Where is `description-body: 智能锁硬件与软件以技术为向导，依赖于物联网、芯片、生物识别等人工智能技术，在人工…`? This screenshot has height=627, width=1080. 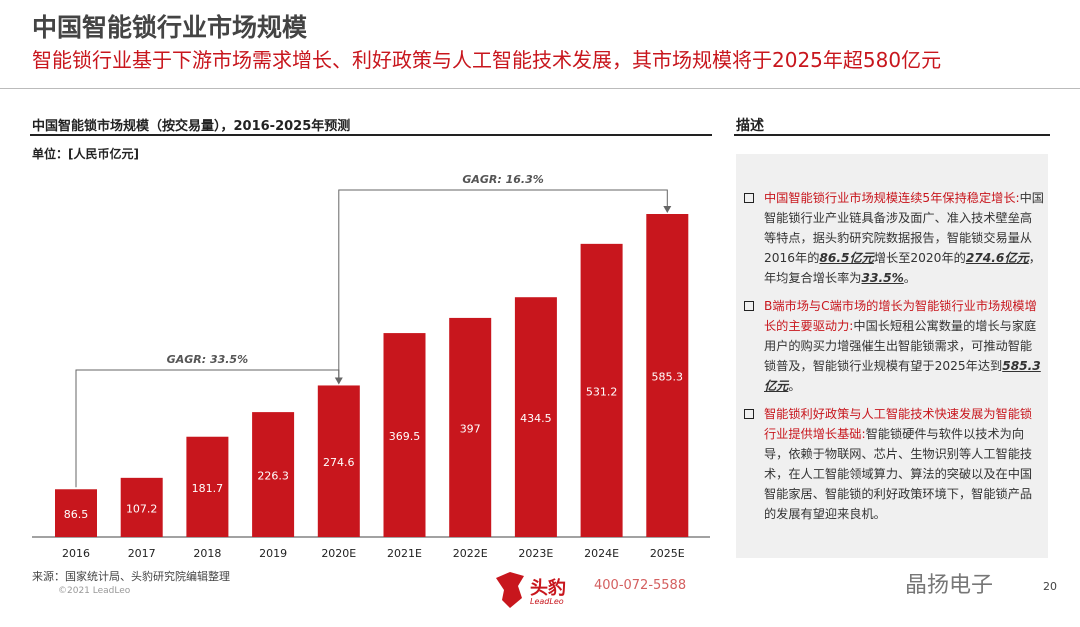
description-body: 智能锁硬件与软件以技术为向导，依赖于物联网、芯片、生物识别等人工智能技术，在人工… is located at coordinates (898, 474).